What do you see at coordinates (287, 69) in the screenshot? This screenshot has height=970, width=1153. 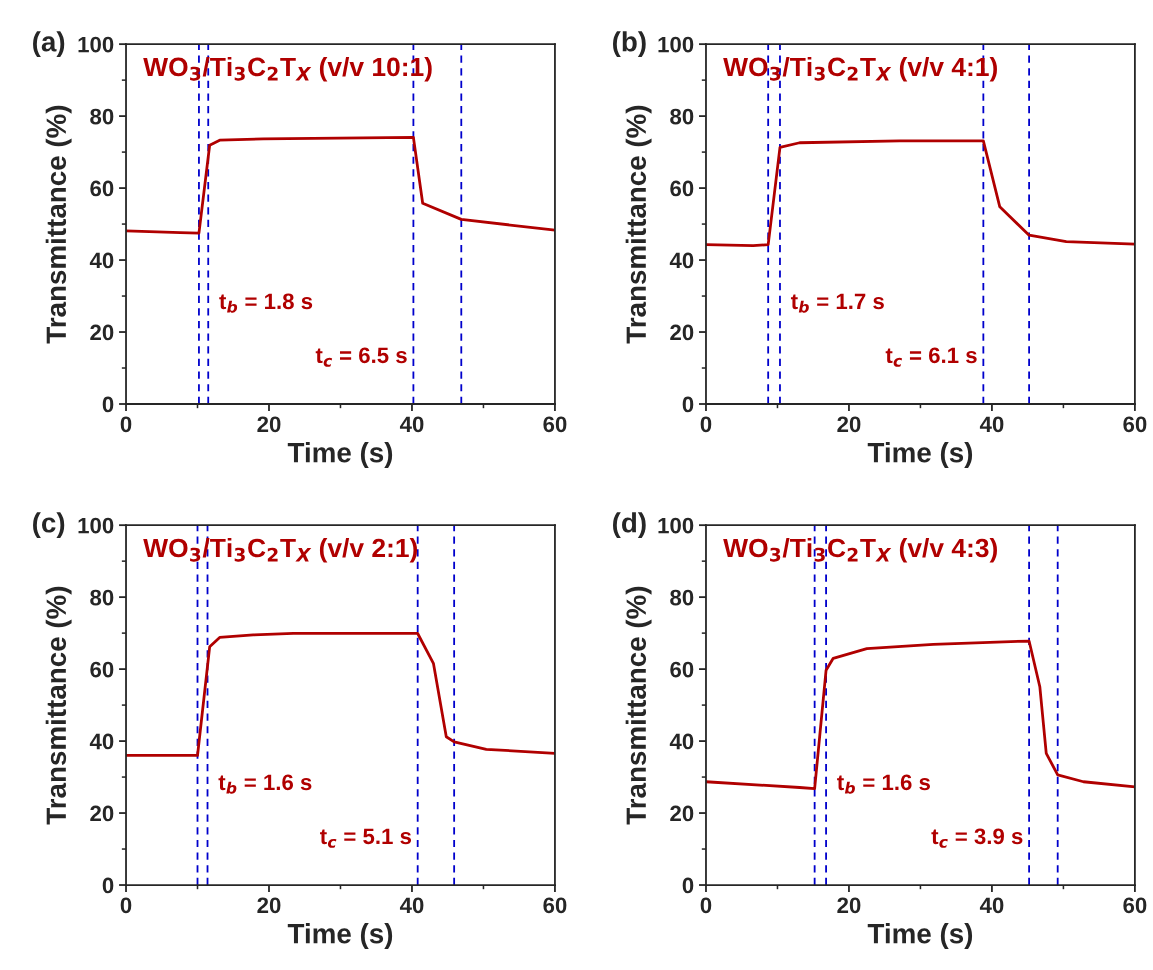 I see `chart-title: WO$_{3}$/Ti$_{3}$C$_{2}$T$_{X}$ (v/v 10:1)` at bounding box center [287, 69].